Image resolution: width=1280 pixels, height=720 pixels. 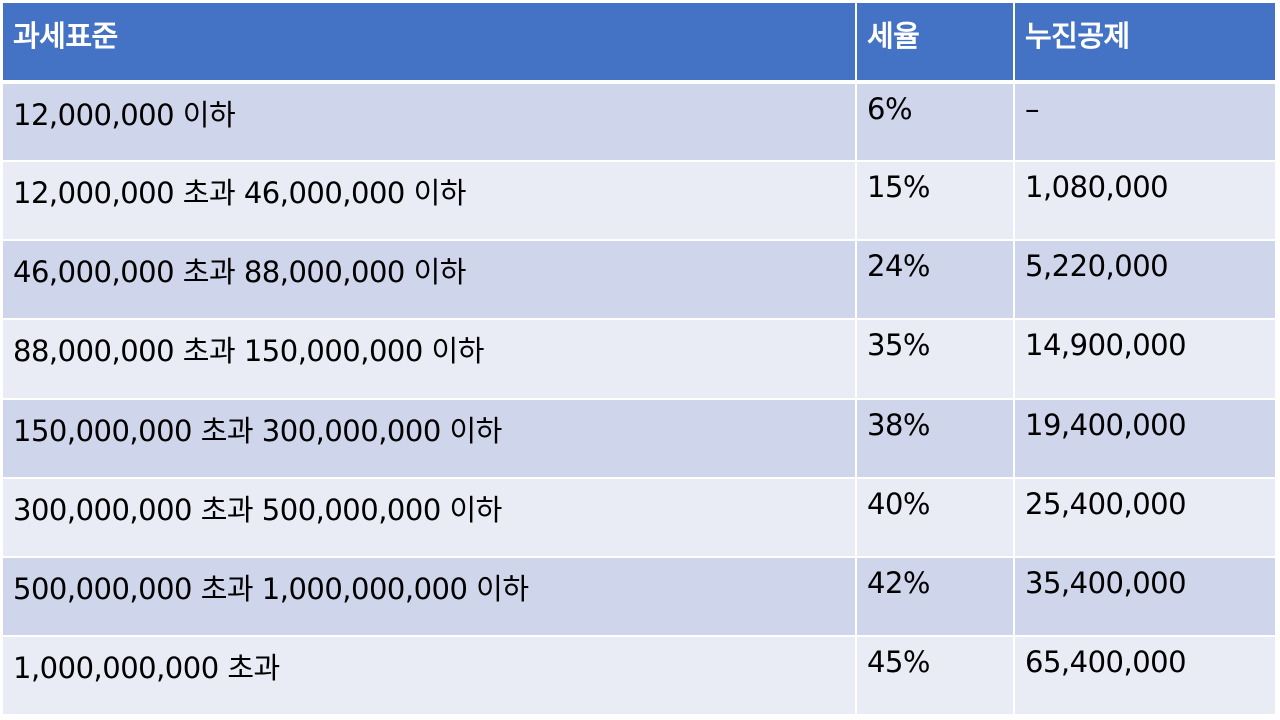 What do you see at coordinates (1144, 122) in the screenshot?
I see `cell-deduction: –` at bounding box center [1144, 122].